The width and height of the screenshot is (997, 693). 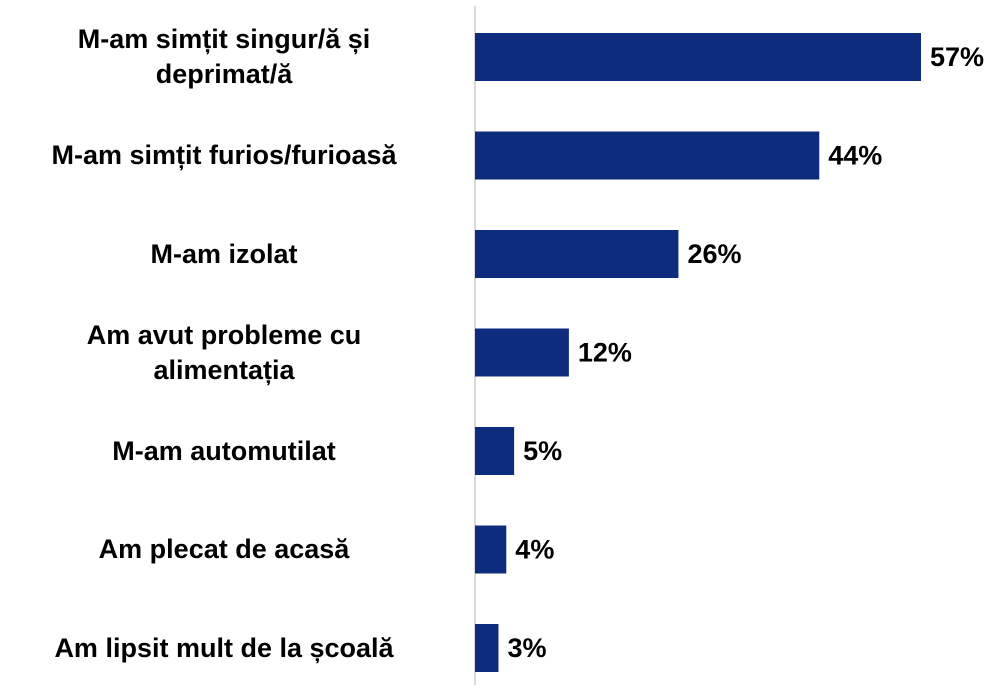 I want to click on data-label: 3%, so click(x=526, y=648).